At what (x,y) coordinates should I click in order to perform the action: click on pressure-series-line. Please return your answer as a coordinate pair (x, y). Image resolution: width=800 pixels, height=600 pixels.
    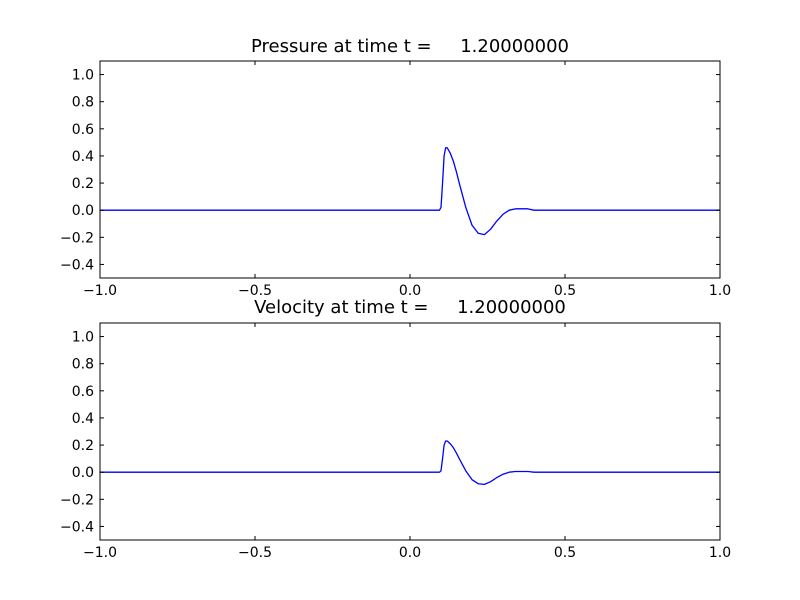
    Looking at the image, I should click on (410, 191).